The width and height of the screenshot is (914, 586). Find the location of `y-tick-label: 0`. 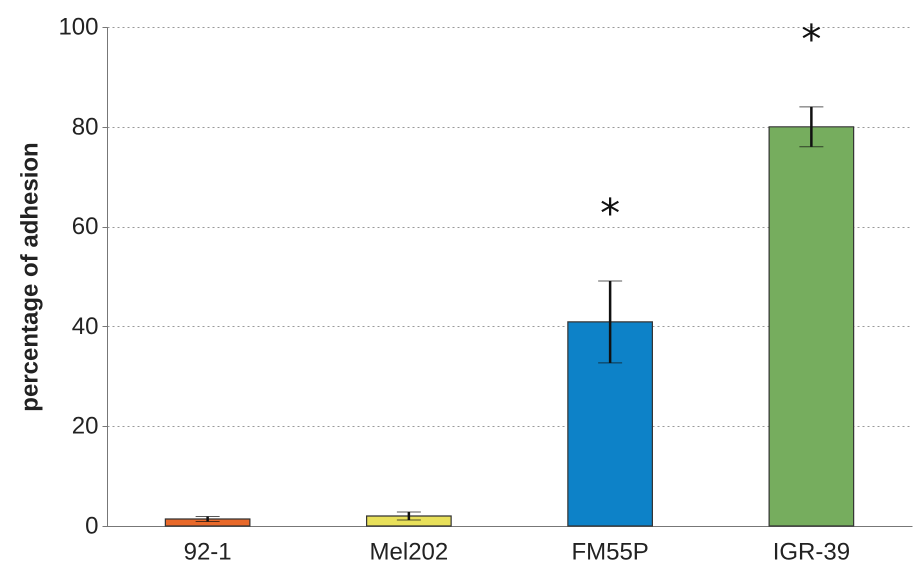

y-tick-label: 0 is located at coordinates (91, 526).